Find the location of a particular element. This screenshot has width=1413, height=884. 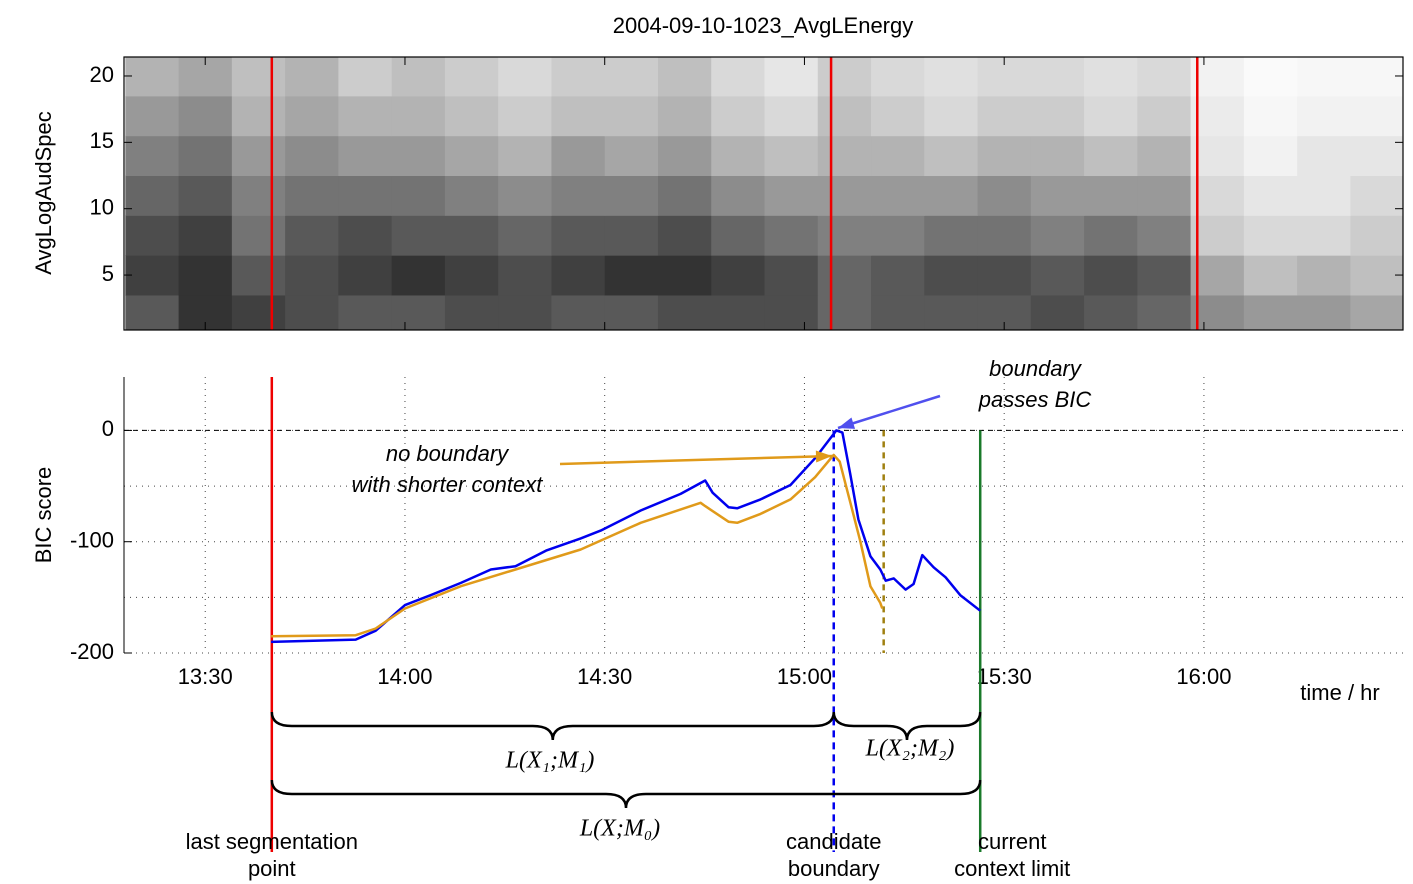

x-tick-label: 15:30 is located at coordinates (1004, 676).